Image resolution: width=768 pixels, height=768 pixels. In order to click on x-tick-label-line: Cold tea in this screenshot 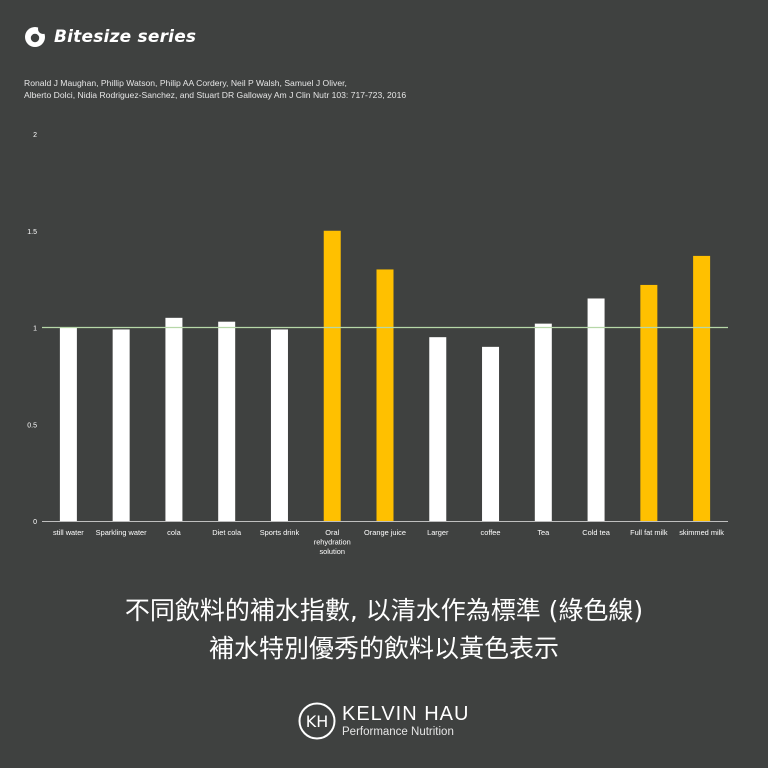, I will do `click(596, 532)`.